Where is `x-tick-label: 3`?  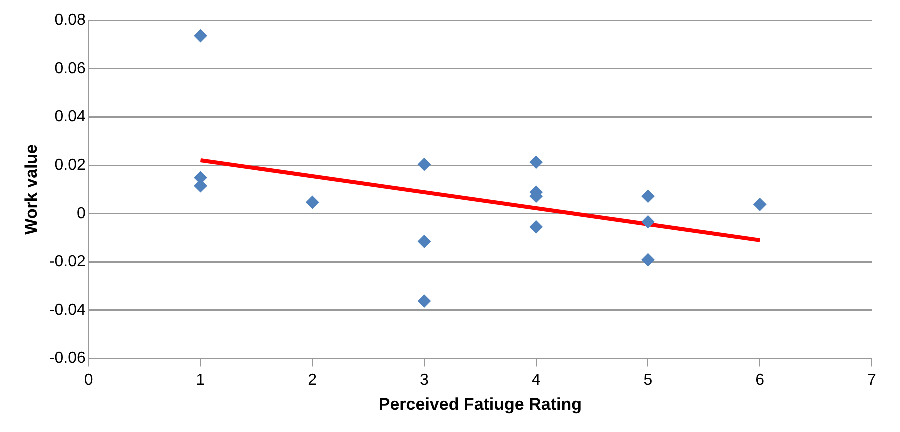 x-tick-label: 3 is located at coordinates (425, 380).